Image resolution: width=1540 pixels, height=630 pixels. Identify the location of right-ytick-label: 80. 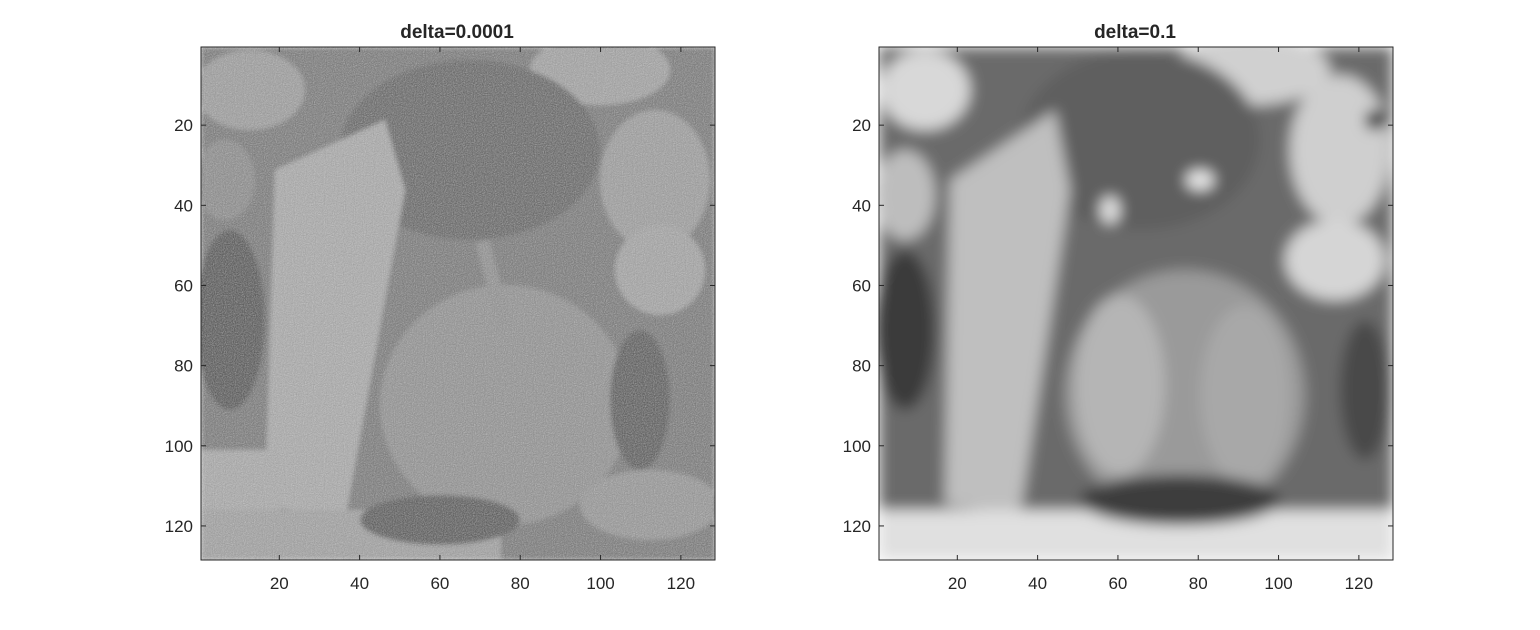
(861, 366).